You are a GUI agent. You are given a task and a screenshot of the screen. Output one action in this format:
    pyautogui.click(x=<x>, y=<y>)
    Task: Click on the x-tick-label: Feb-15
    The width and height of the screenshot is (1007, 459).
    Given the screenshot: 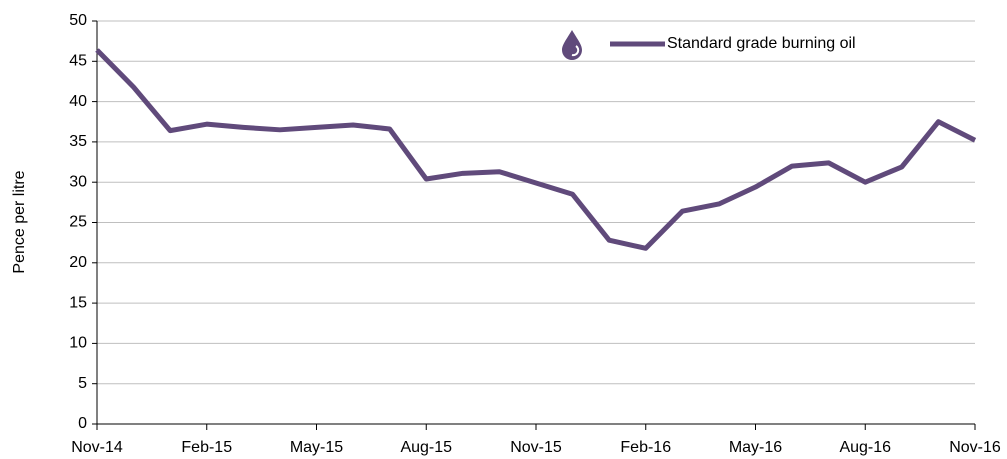 What is the action you would take?
    pyautogui.click(x=206, y=447)
    